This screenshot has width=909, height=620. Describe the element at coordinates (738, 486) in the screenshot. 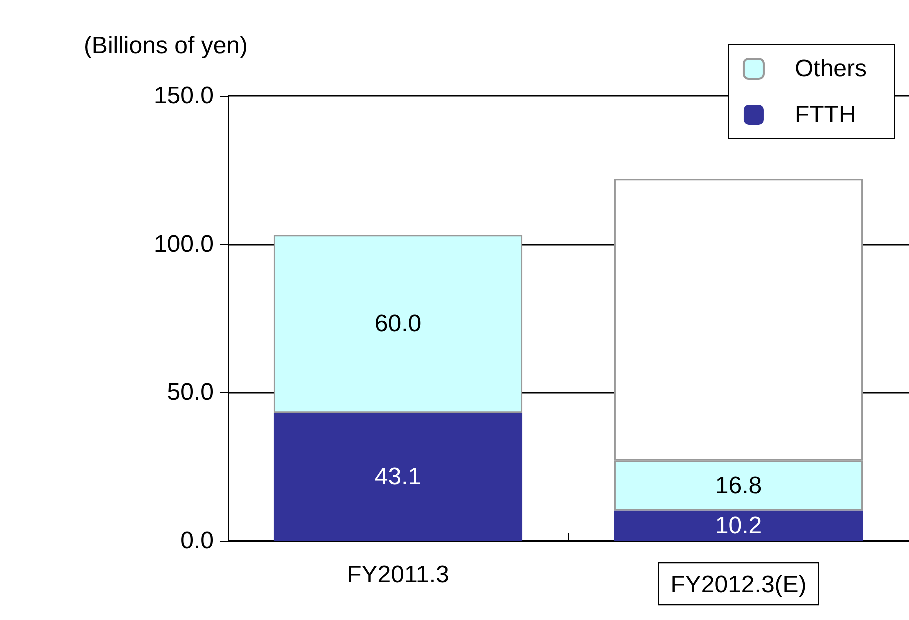

I see `data-label: 16.8` at that location.